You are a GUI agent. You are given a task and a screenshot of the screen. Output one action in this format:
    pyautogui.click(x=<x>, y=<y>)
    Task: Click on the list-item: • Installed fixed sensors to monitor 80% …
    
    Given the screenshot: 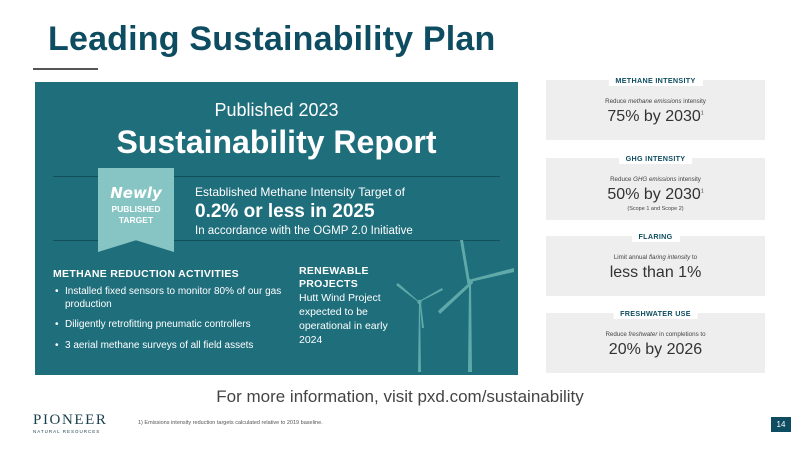 What is the action you would take?
    pyautogui.click(x=170, y=298)
    